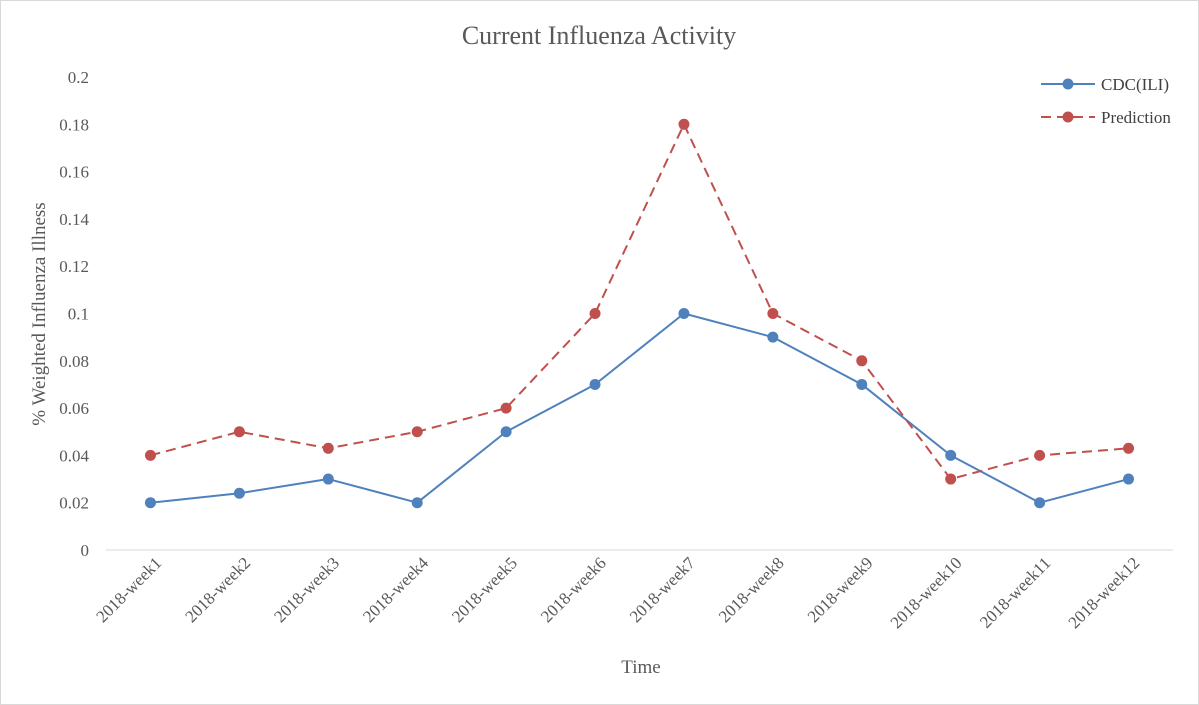 This screenshot has width=1199, height=705. Describe the element at coordinates (751, 589) in the screenshot. I see `x-tick-label: 2018-week8` at that location.